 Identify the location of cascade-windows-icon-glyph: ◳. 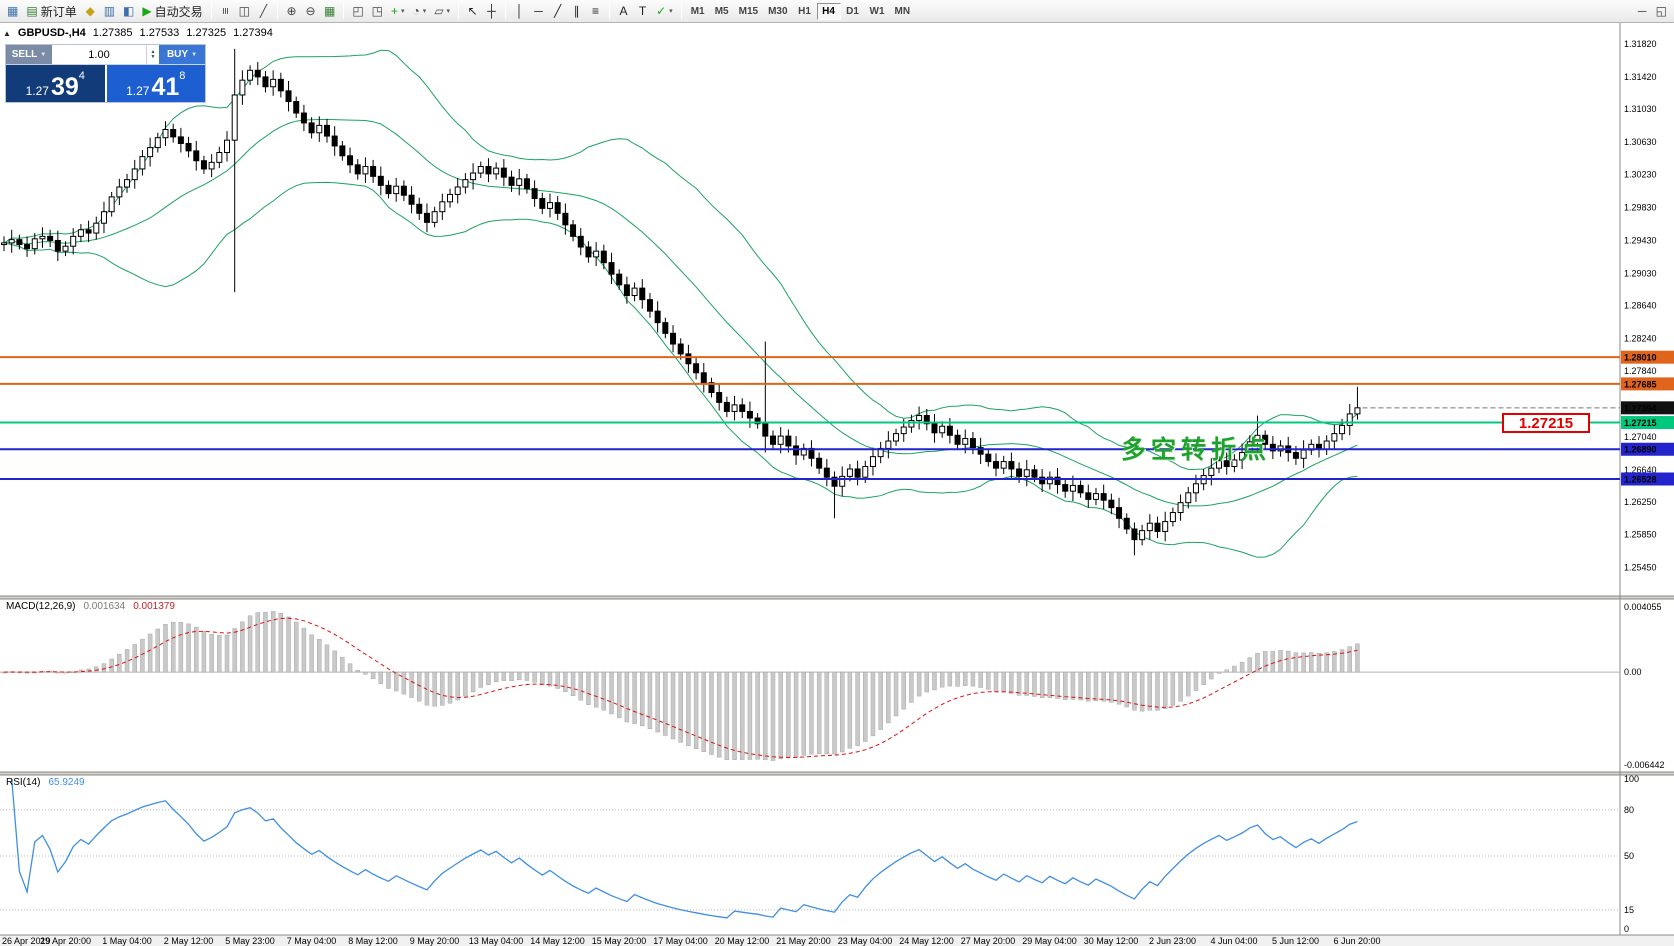
(377, 11).